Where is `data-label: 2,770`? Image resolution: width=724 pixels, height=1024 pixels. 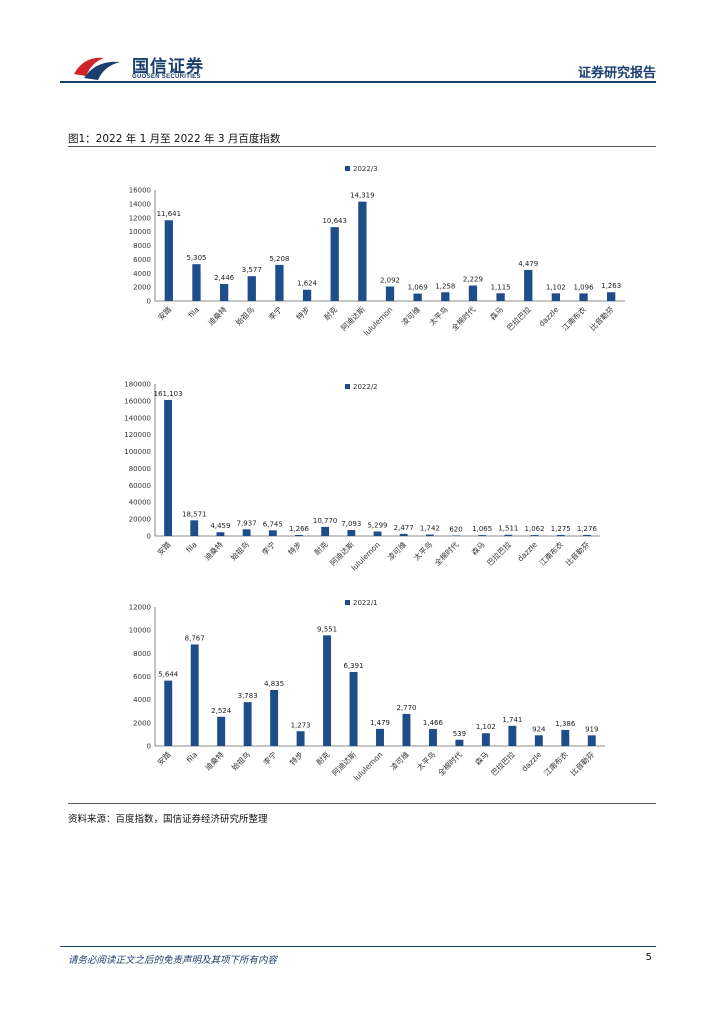 data-label: 2,770 is located at coordinates (406, 708).